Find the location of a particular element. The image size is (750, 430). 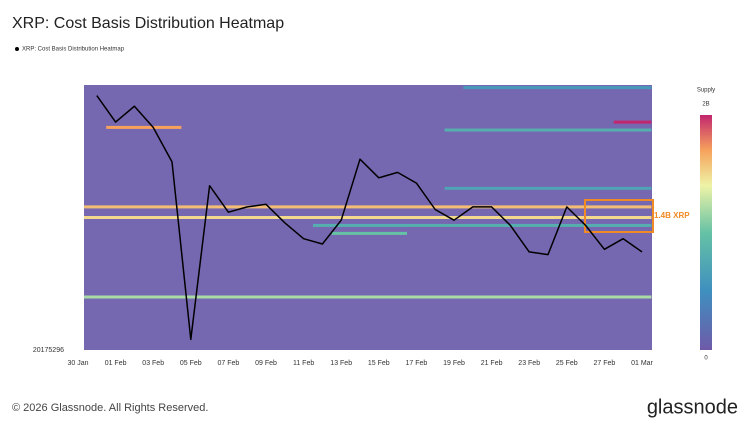

x-tick-label: 13 Feb is located at coordinates (341, 363).